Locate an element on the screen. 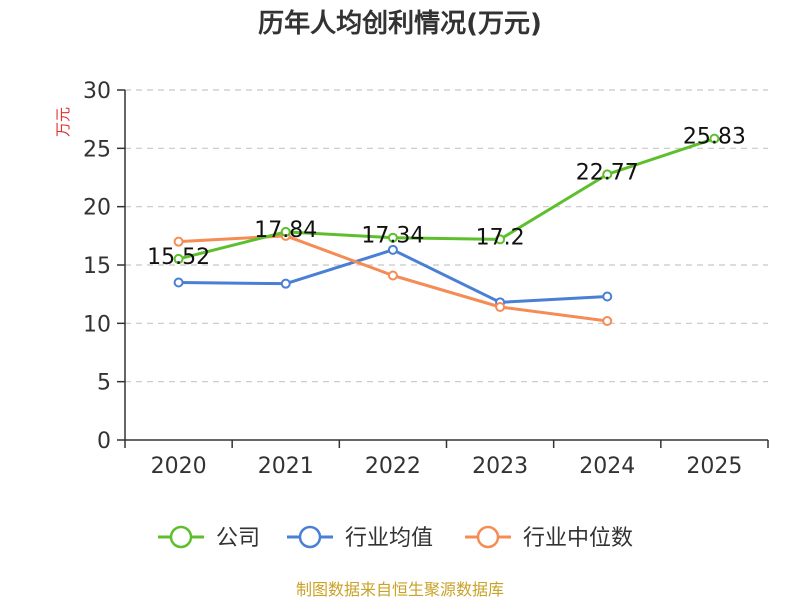 The height and width of the screenshot is (600, 800). legend-label: 行业均值 is located at coordinates (389, 538).